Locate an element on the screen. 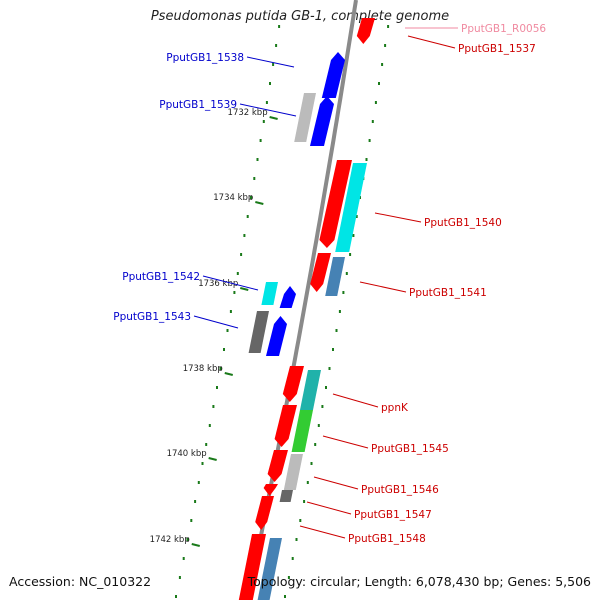  scale-label: 1740 kbp is located at coordinates (187, 454).